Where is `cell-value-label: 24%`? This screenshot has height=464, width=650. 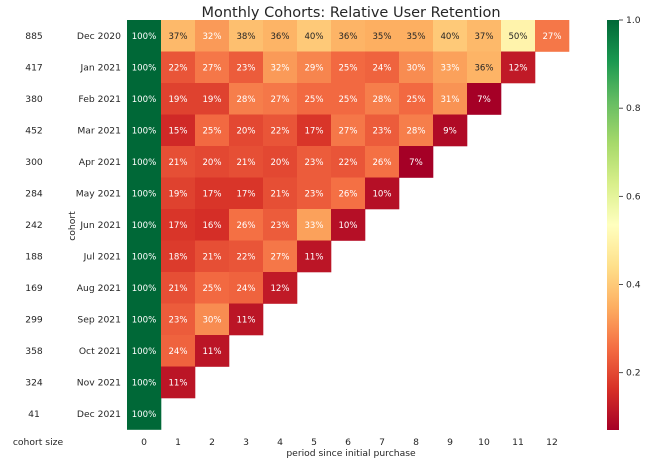 cell-value-label: 24% is located at coordinates (177, 352).